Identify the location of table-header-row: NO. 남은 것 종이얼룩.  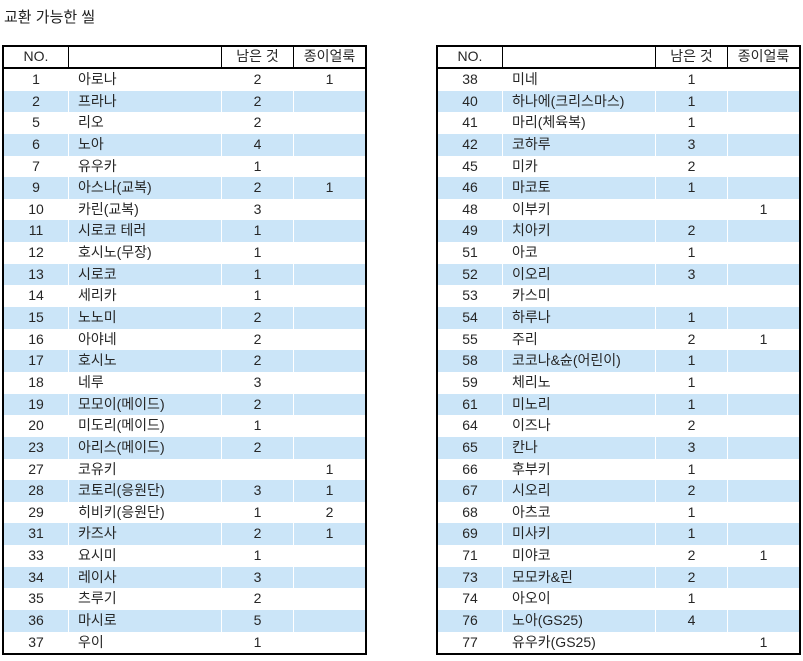
(618, 58).